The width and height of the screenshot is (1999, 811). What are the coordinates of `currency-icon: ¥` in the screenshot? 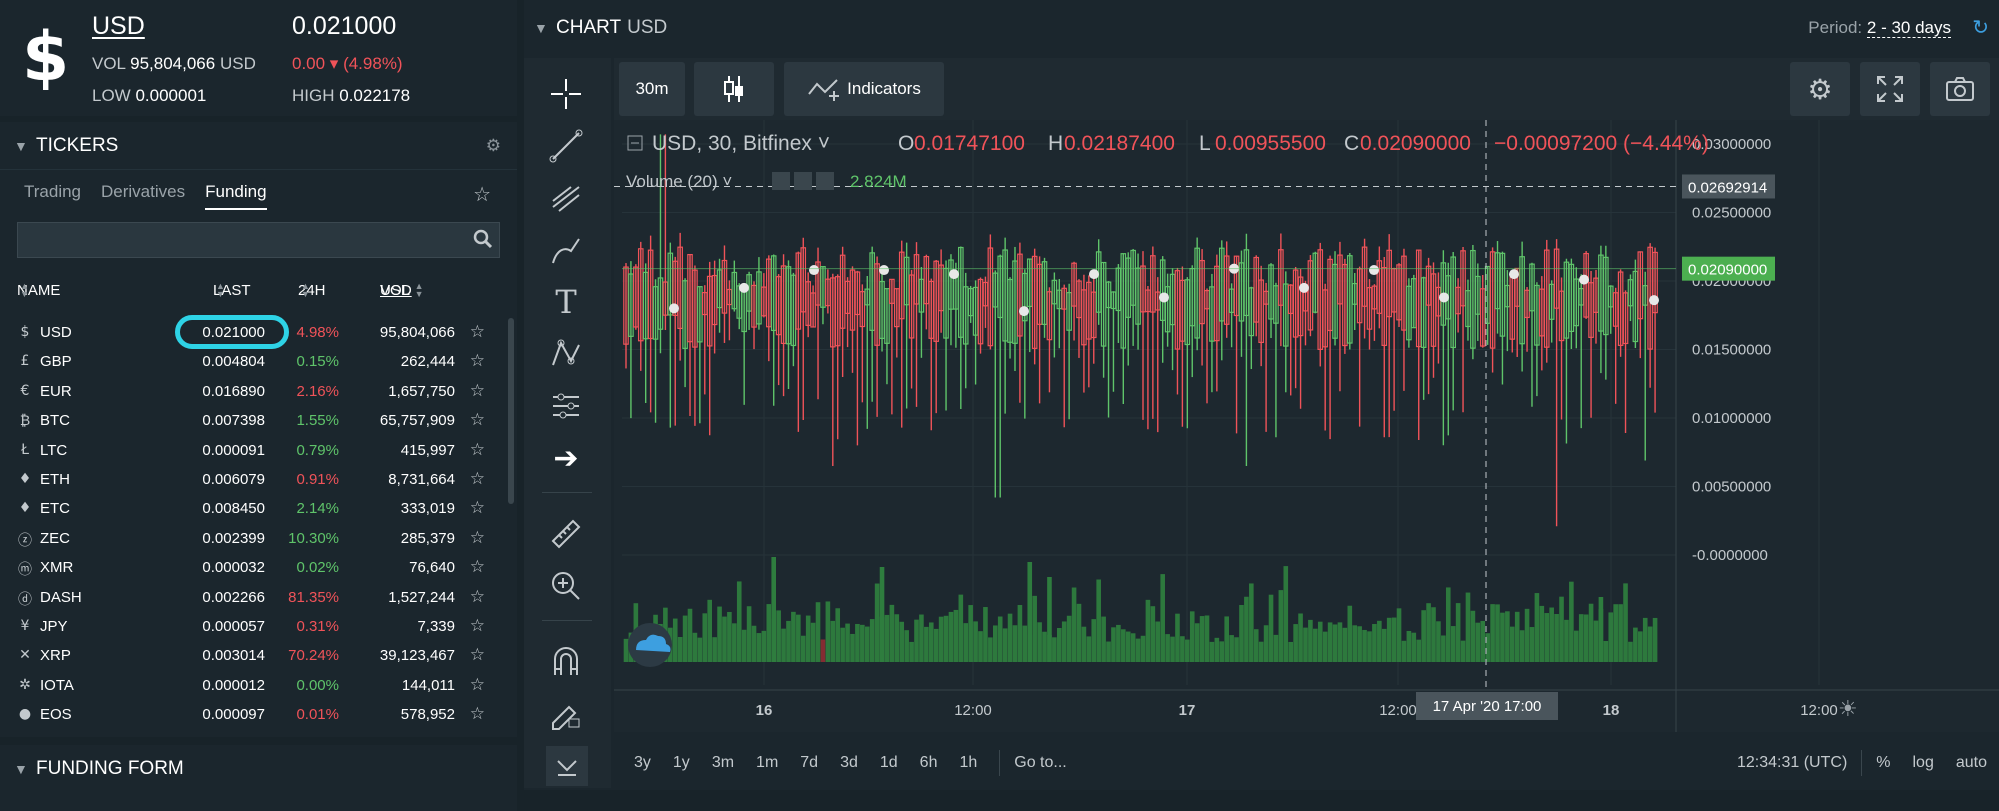 It's located at (25, 625).